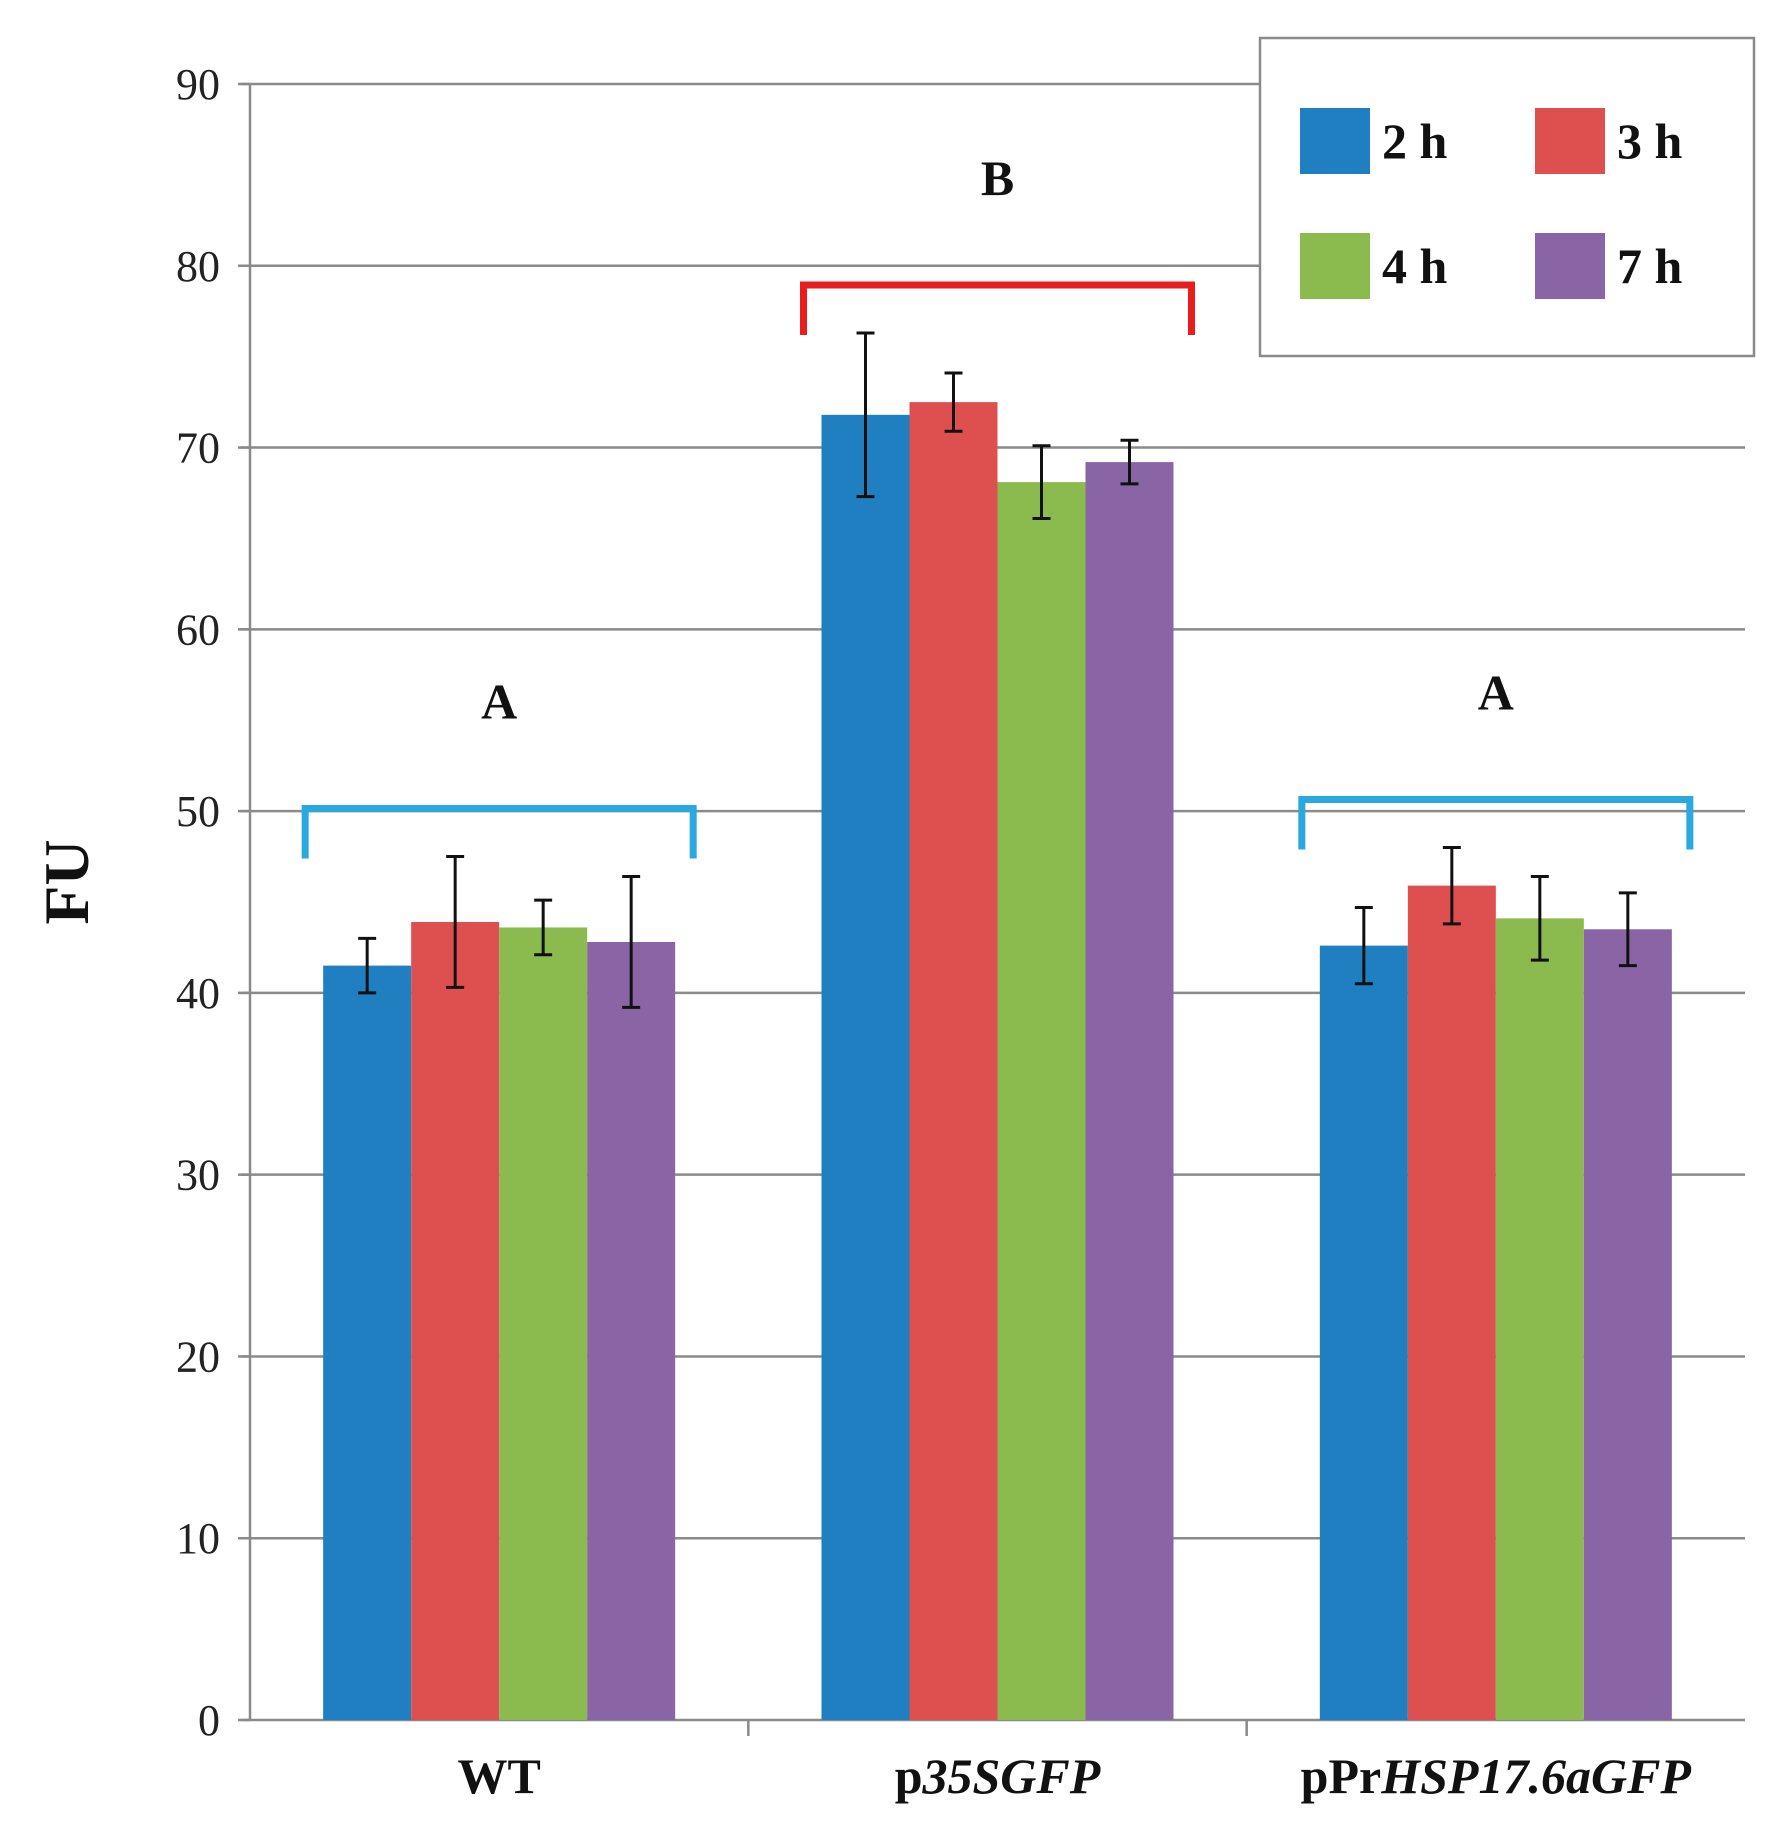  Describe the element at coordinates (1129, 462) in the screenshot. I see `error-bar-s3-c1` at that location.